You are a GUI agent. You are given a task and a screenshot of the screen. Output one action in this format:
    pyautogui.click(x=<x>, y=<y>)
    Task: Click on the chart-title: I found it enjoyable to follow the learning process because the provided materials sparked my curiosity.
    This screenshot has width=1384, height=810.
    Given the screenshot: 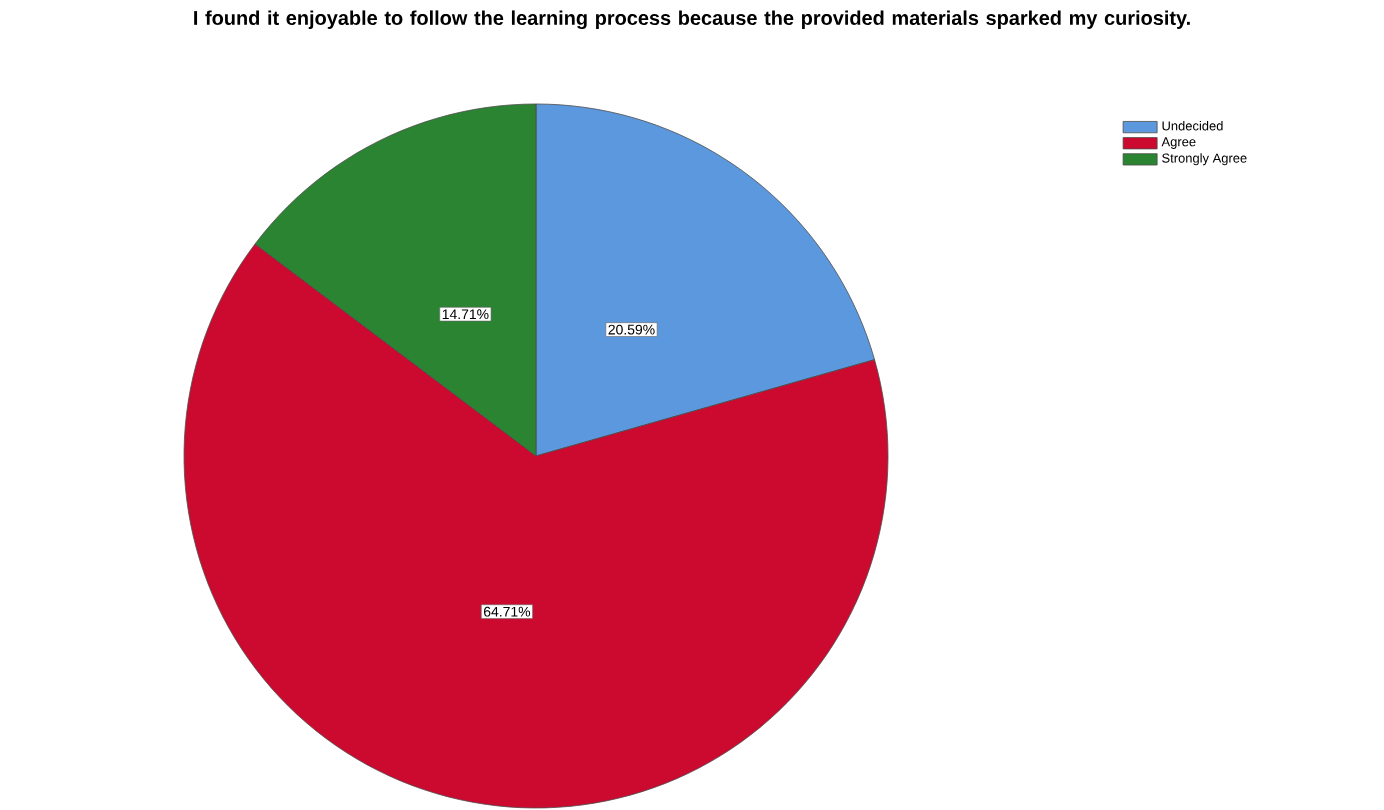 What is the action you would take?
    pyautogui.click(x=692, y=20)
    